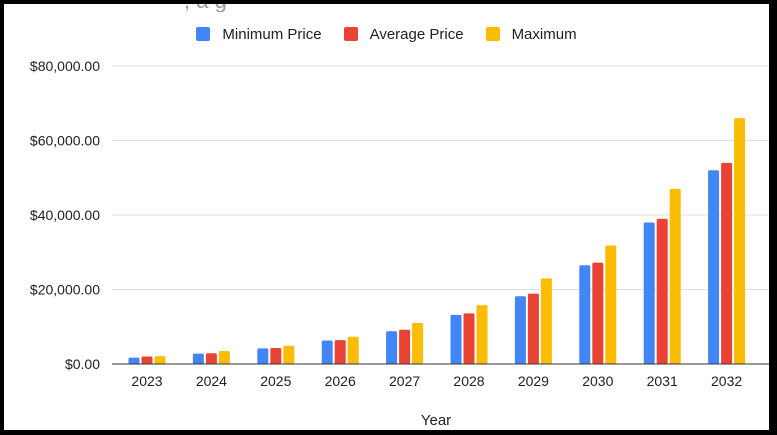  Describe the element at coordinates (597, 381) in the screenshot. I see `x-tick-label: 2030` at that location.